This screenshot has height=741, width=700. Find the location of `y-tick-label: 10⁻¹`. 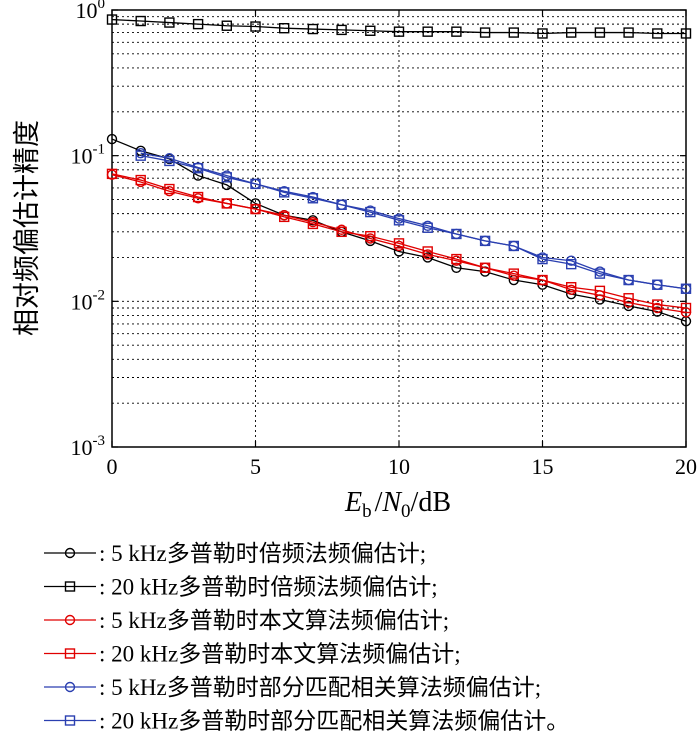

y-tick-label: 10⁻¹ is located at coordinates (88, 155).